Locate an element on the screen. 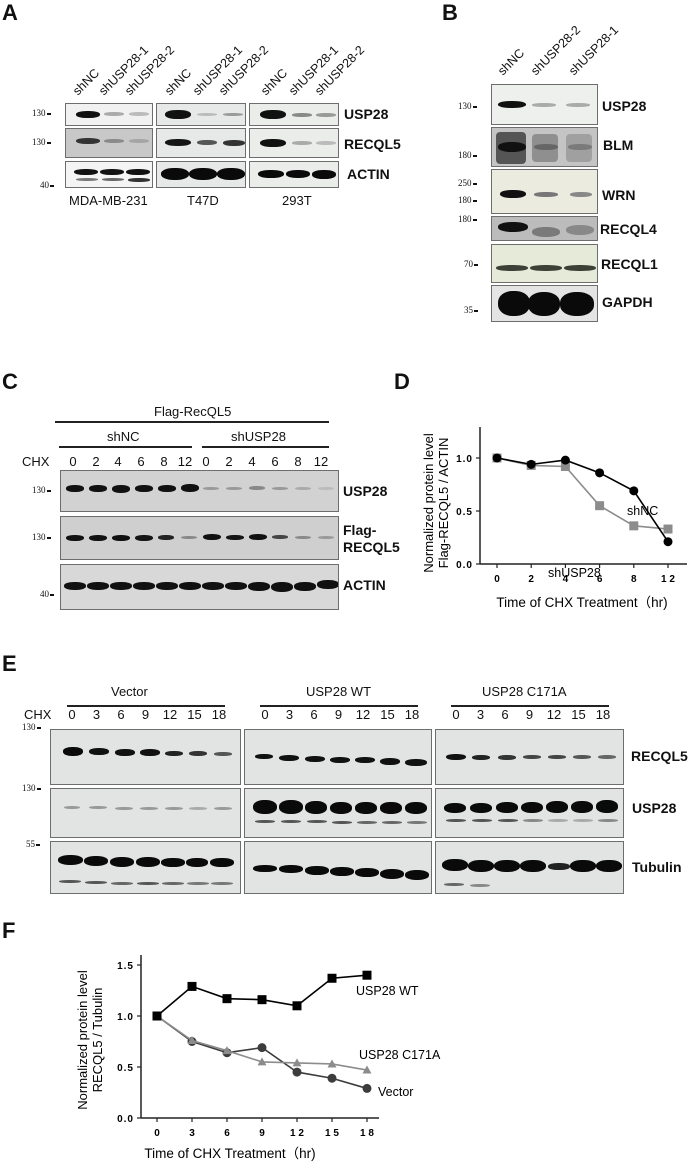 The image size is (688, 1166). protein-label: GAPDH is located at coordinates (627, 302).